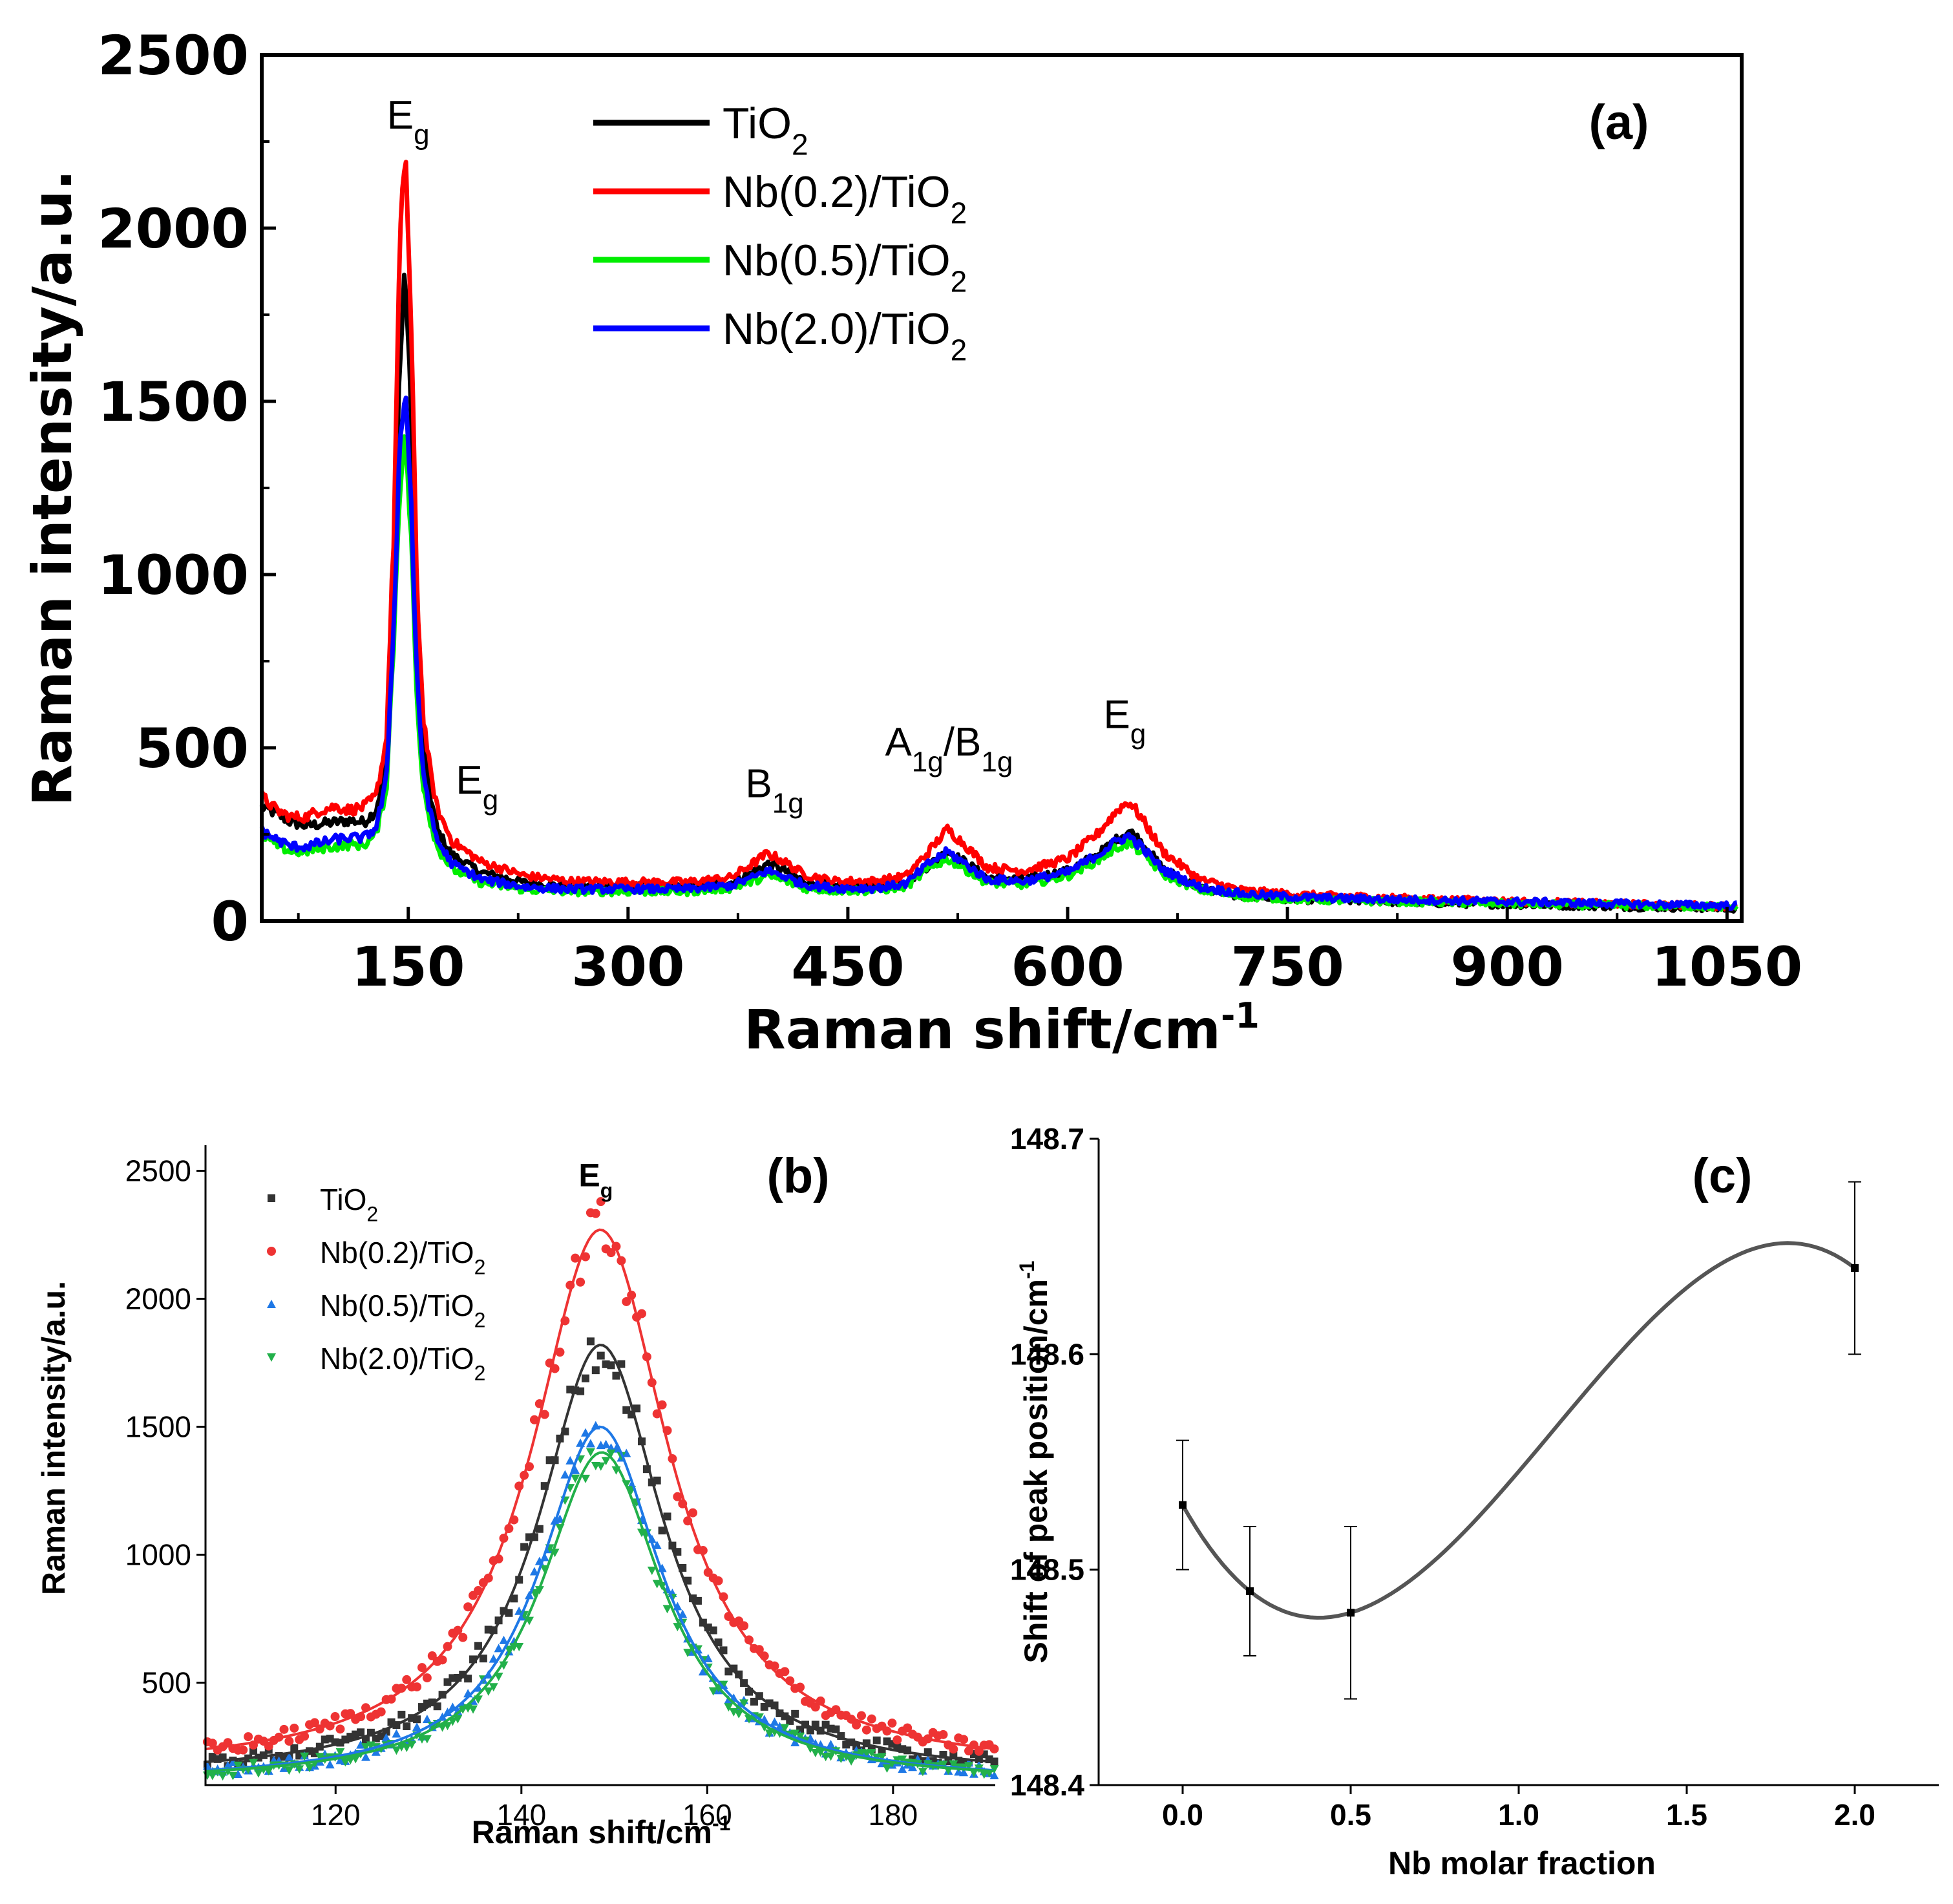  I want to click on y-tick-label: 1000, so click(173, 575).